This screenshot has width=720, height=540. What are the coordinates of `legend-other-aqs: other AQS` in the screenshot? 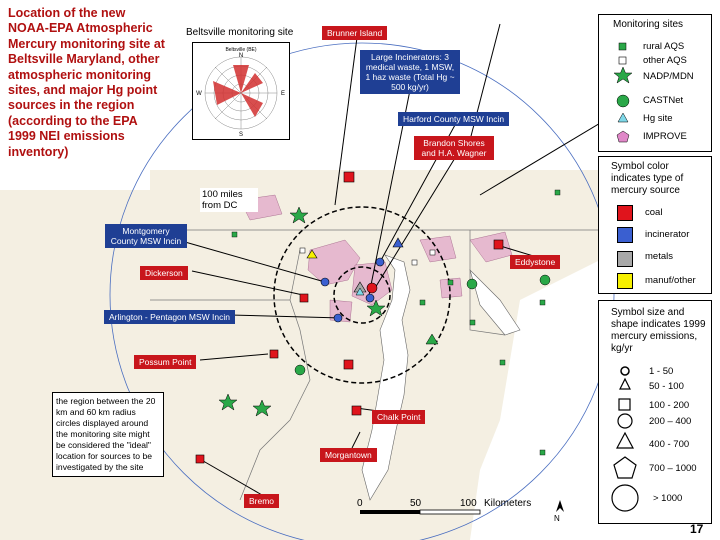 It's located at (665, 60).